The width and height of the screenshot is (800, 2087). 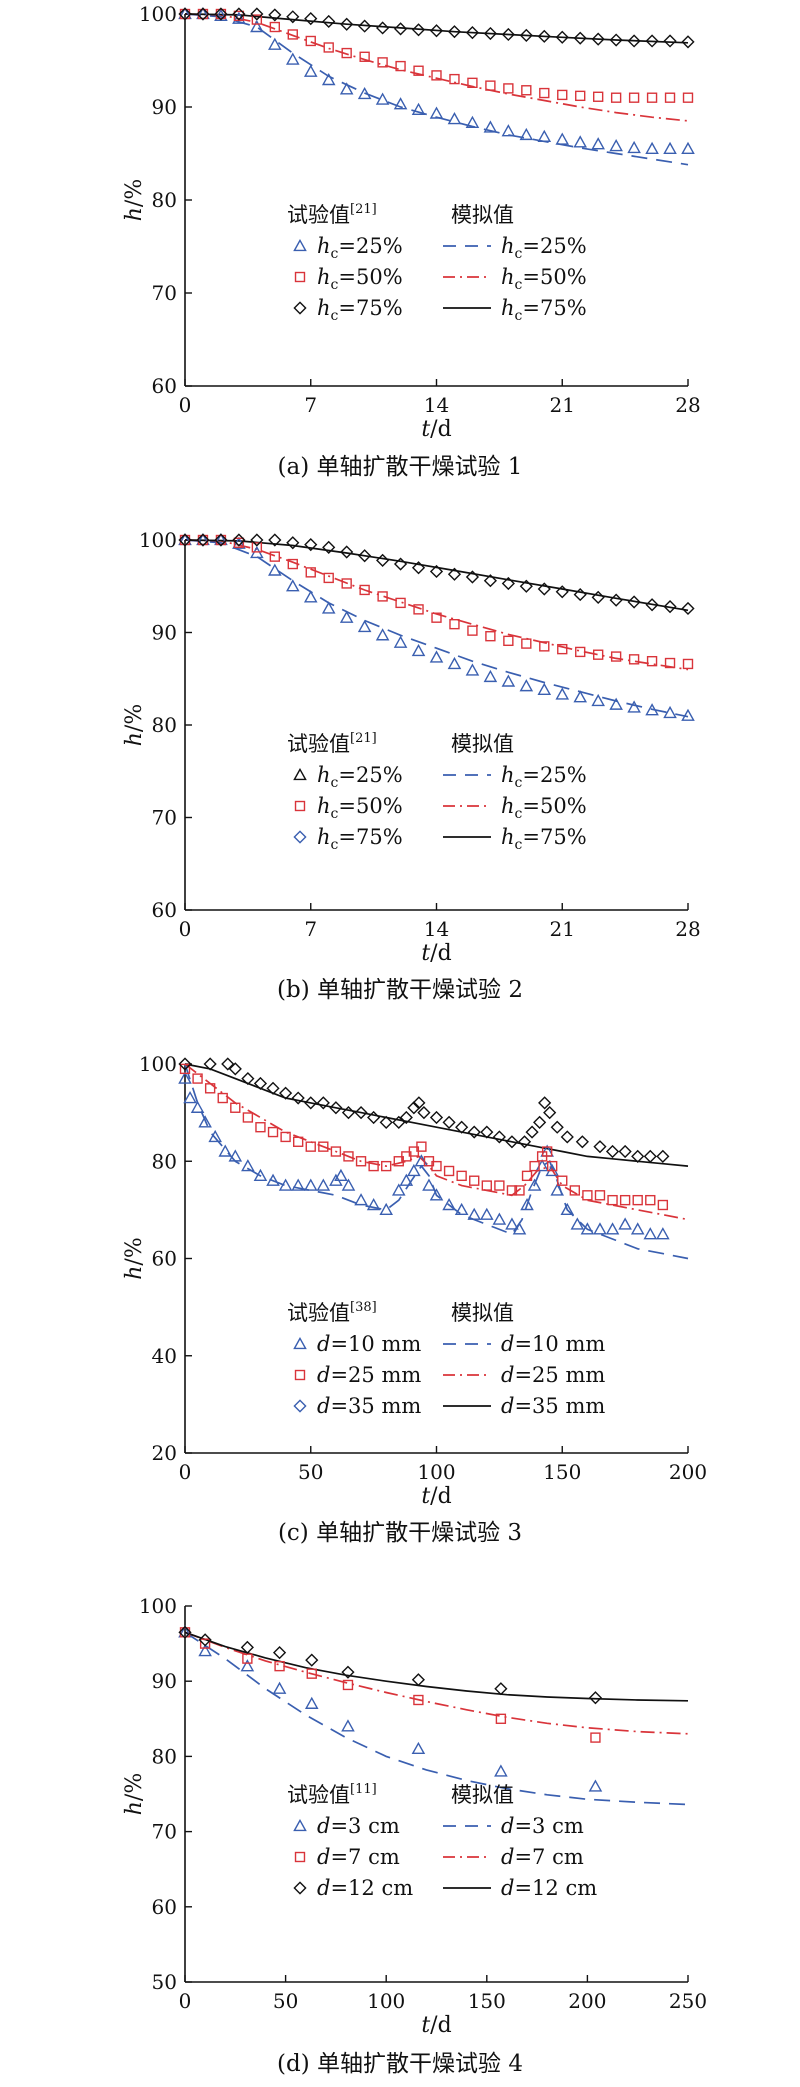 I want to click on x-tick-label: 28, so click(x=687, y=405).